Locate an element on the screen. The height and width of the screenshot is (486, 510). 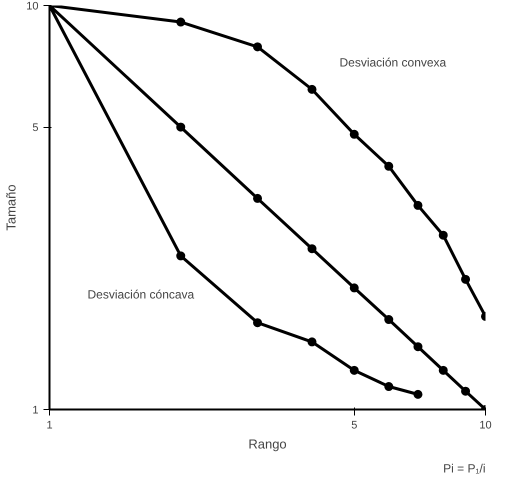
x-tick-label: 5 is located at coordinates (354, 426).